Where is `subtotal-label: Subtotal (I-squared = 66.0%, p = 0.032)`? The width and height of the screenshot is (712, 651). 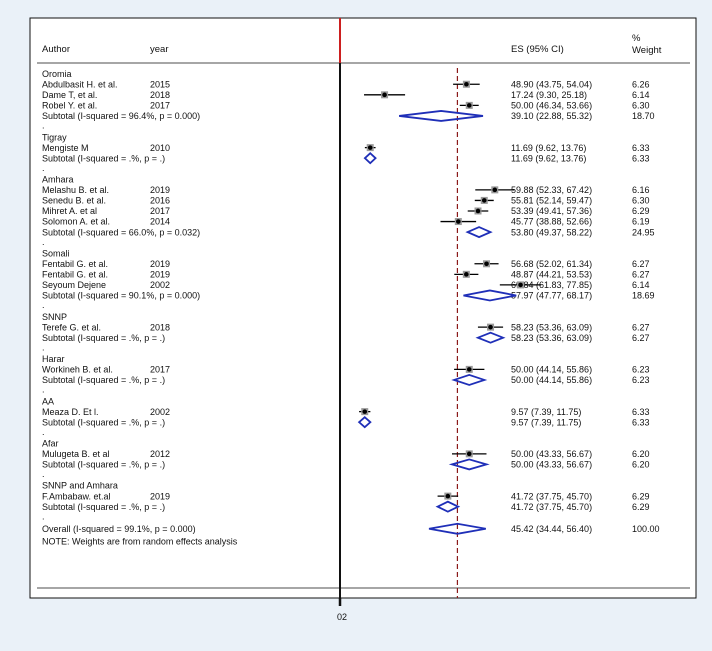
subtotal-label: Subtotal (I-squared = 66.0%, p = 0.032) is located at coordinates (121, 232).